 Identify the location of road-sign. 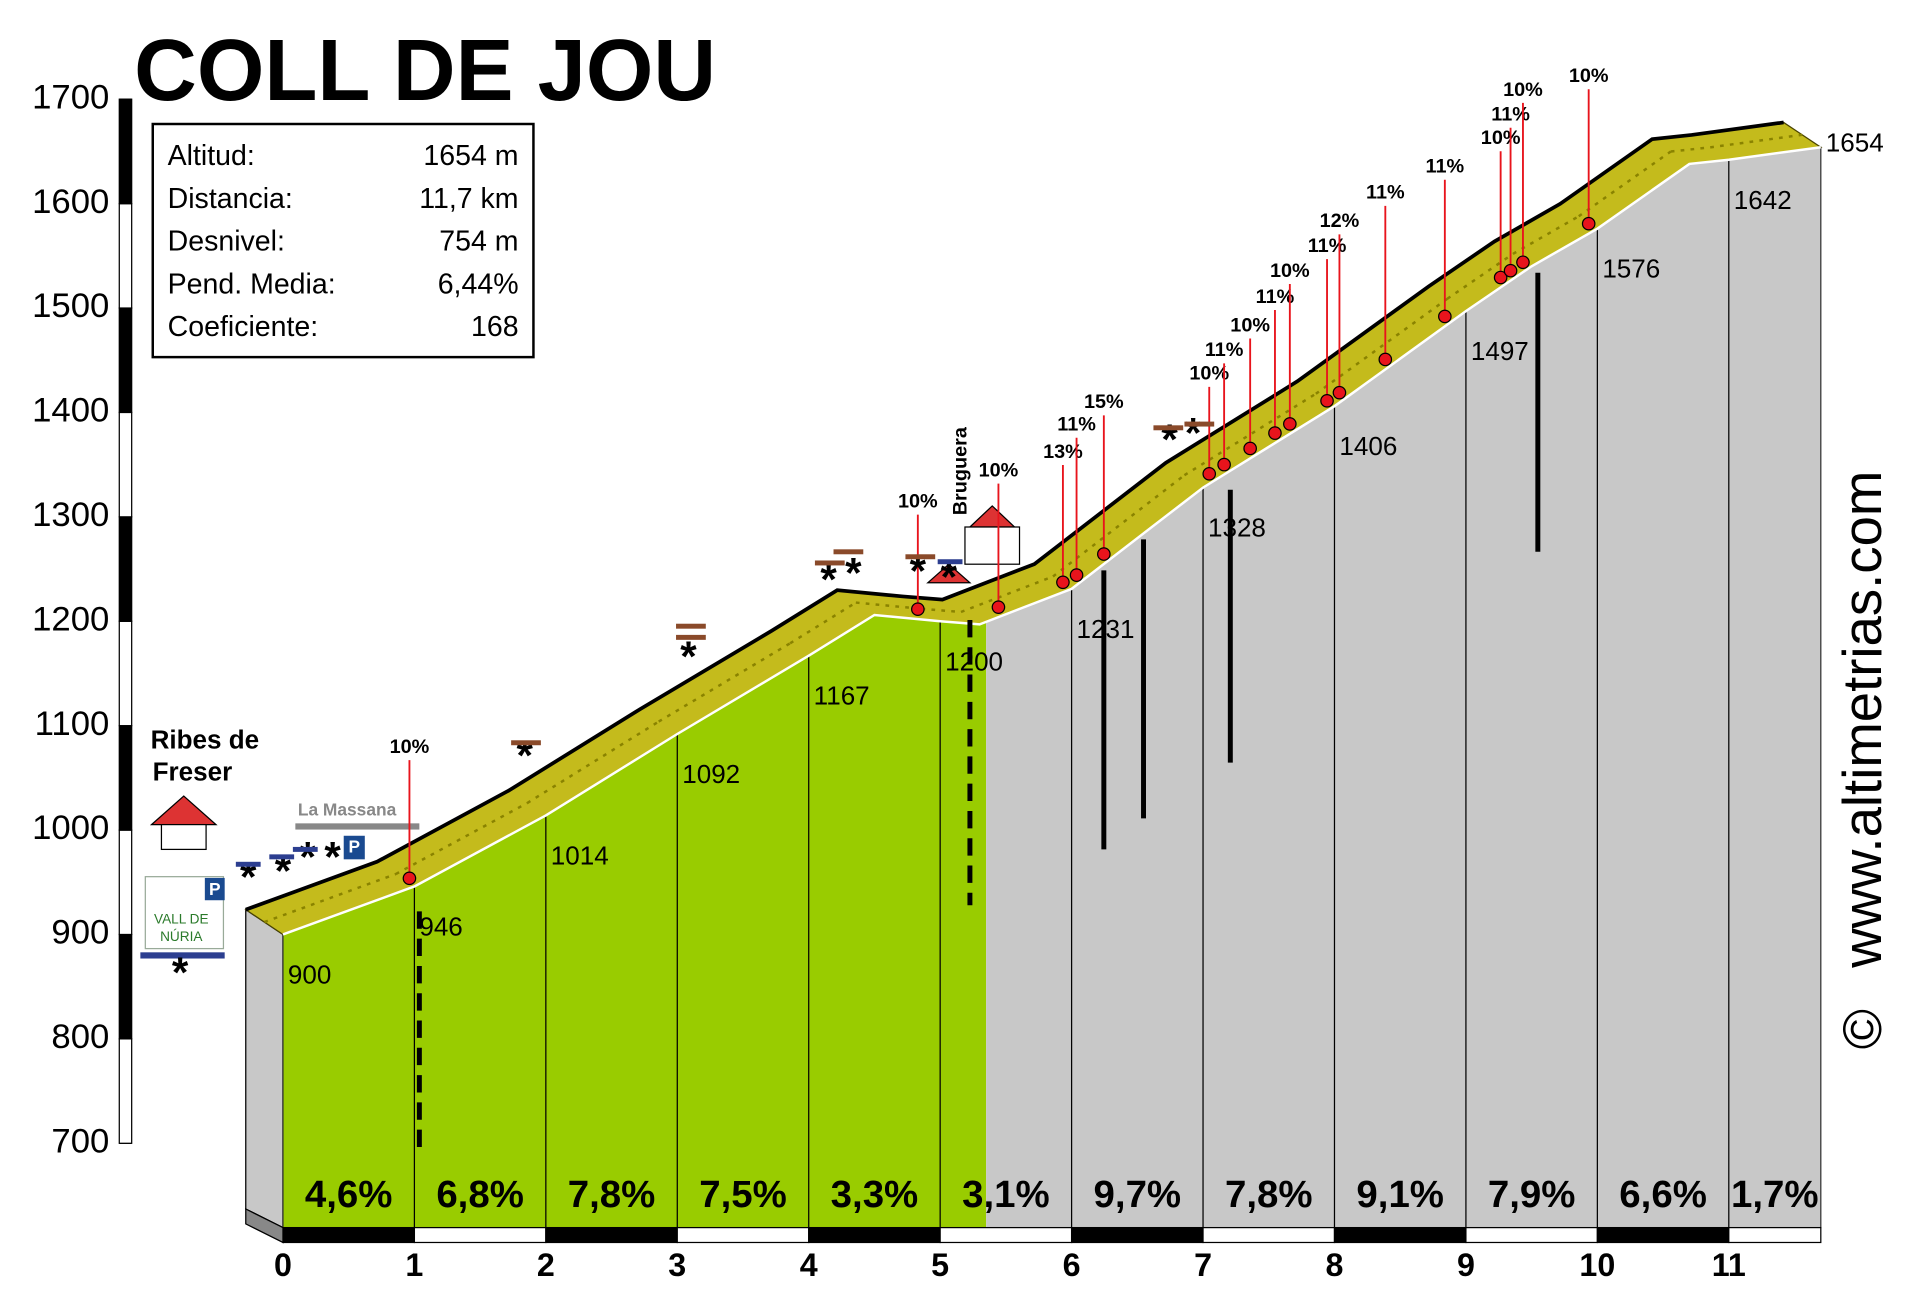
(357, 826).